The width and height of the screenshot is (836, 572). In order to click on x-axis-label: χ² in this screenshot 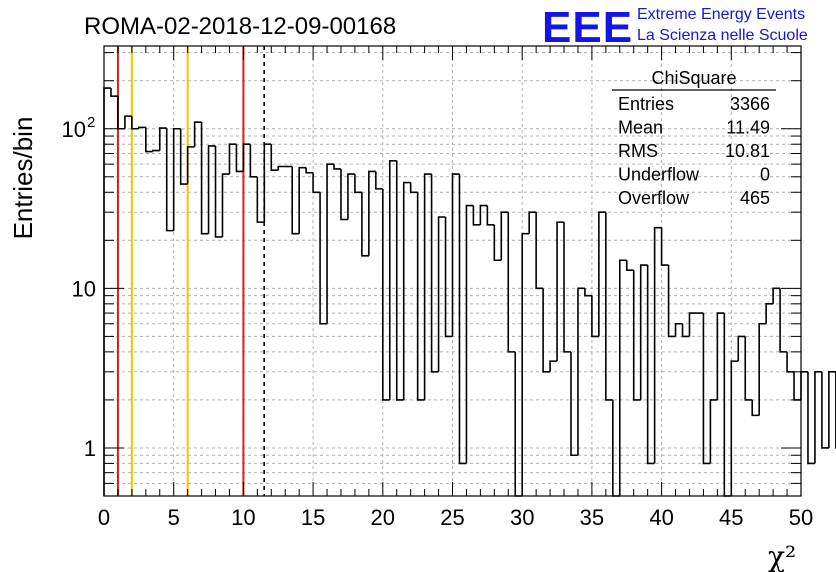, I will do `click(782, 556)`.